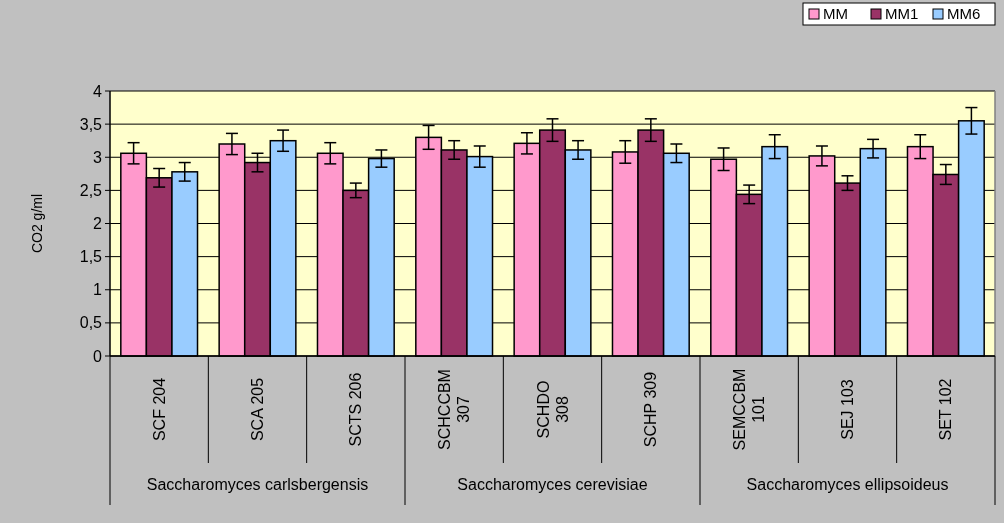 Image resolution: width=1004 pixels, height=523 pixels. I want to click on y-tick-label: 2,5, so click(91, 190).